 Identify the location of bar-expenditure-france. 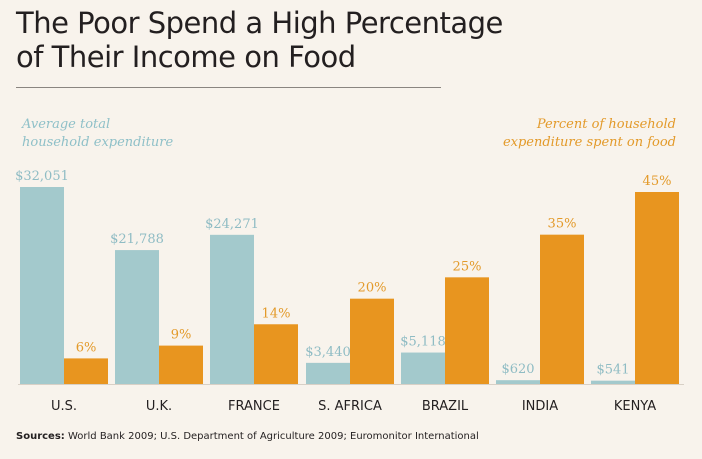
(232, 309).